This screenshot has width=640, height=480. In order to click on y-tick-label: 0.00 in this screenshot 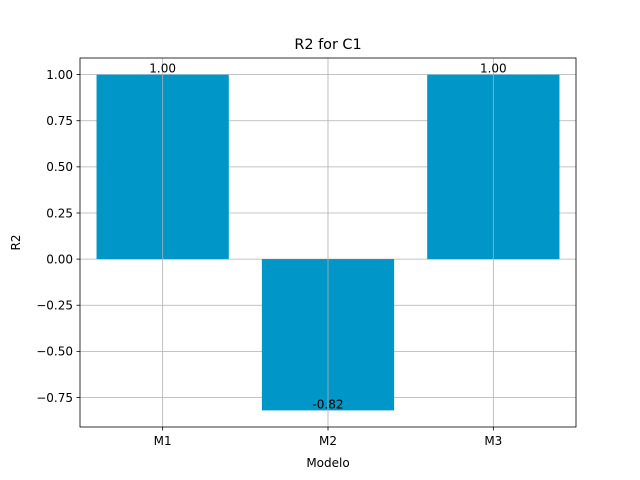, I will do `click(59, 259)`.